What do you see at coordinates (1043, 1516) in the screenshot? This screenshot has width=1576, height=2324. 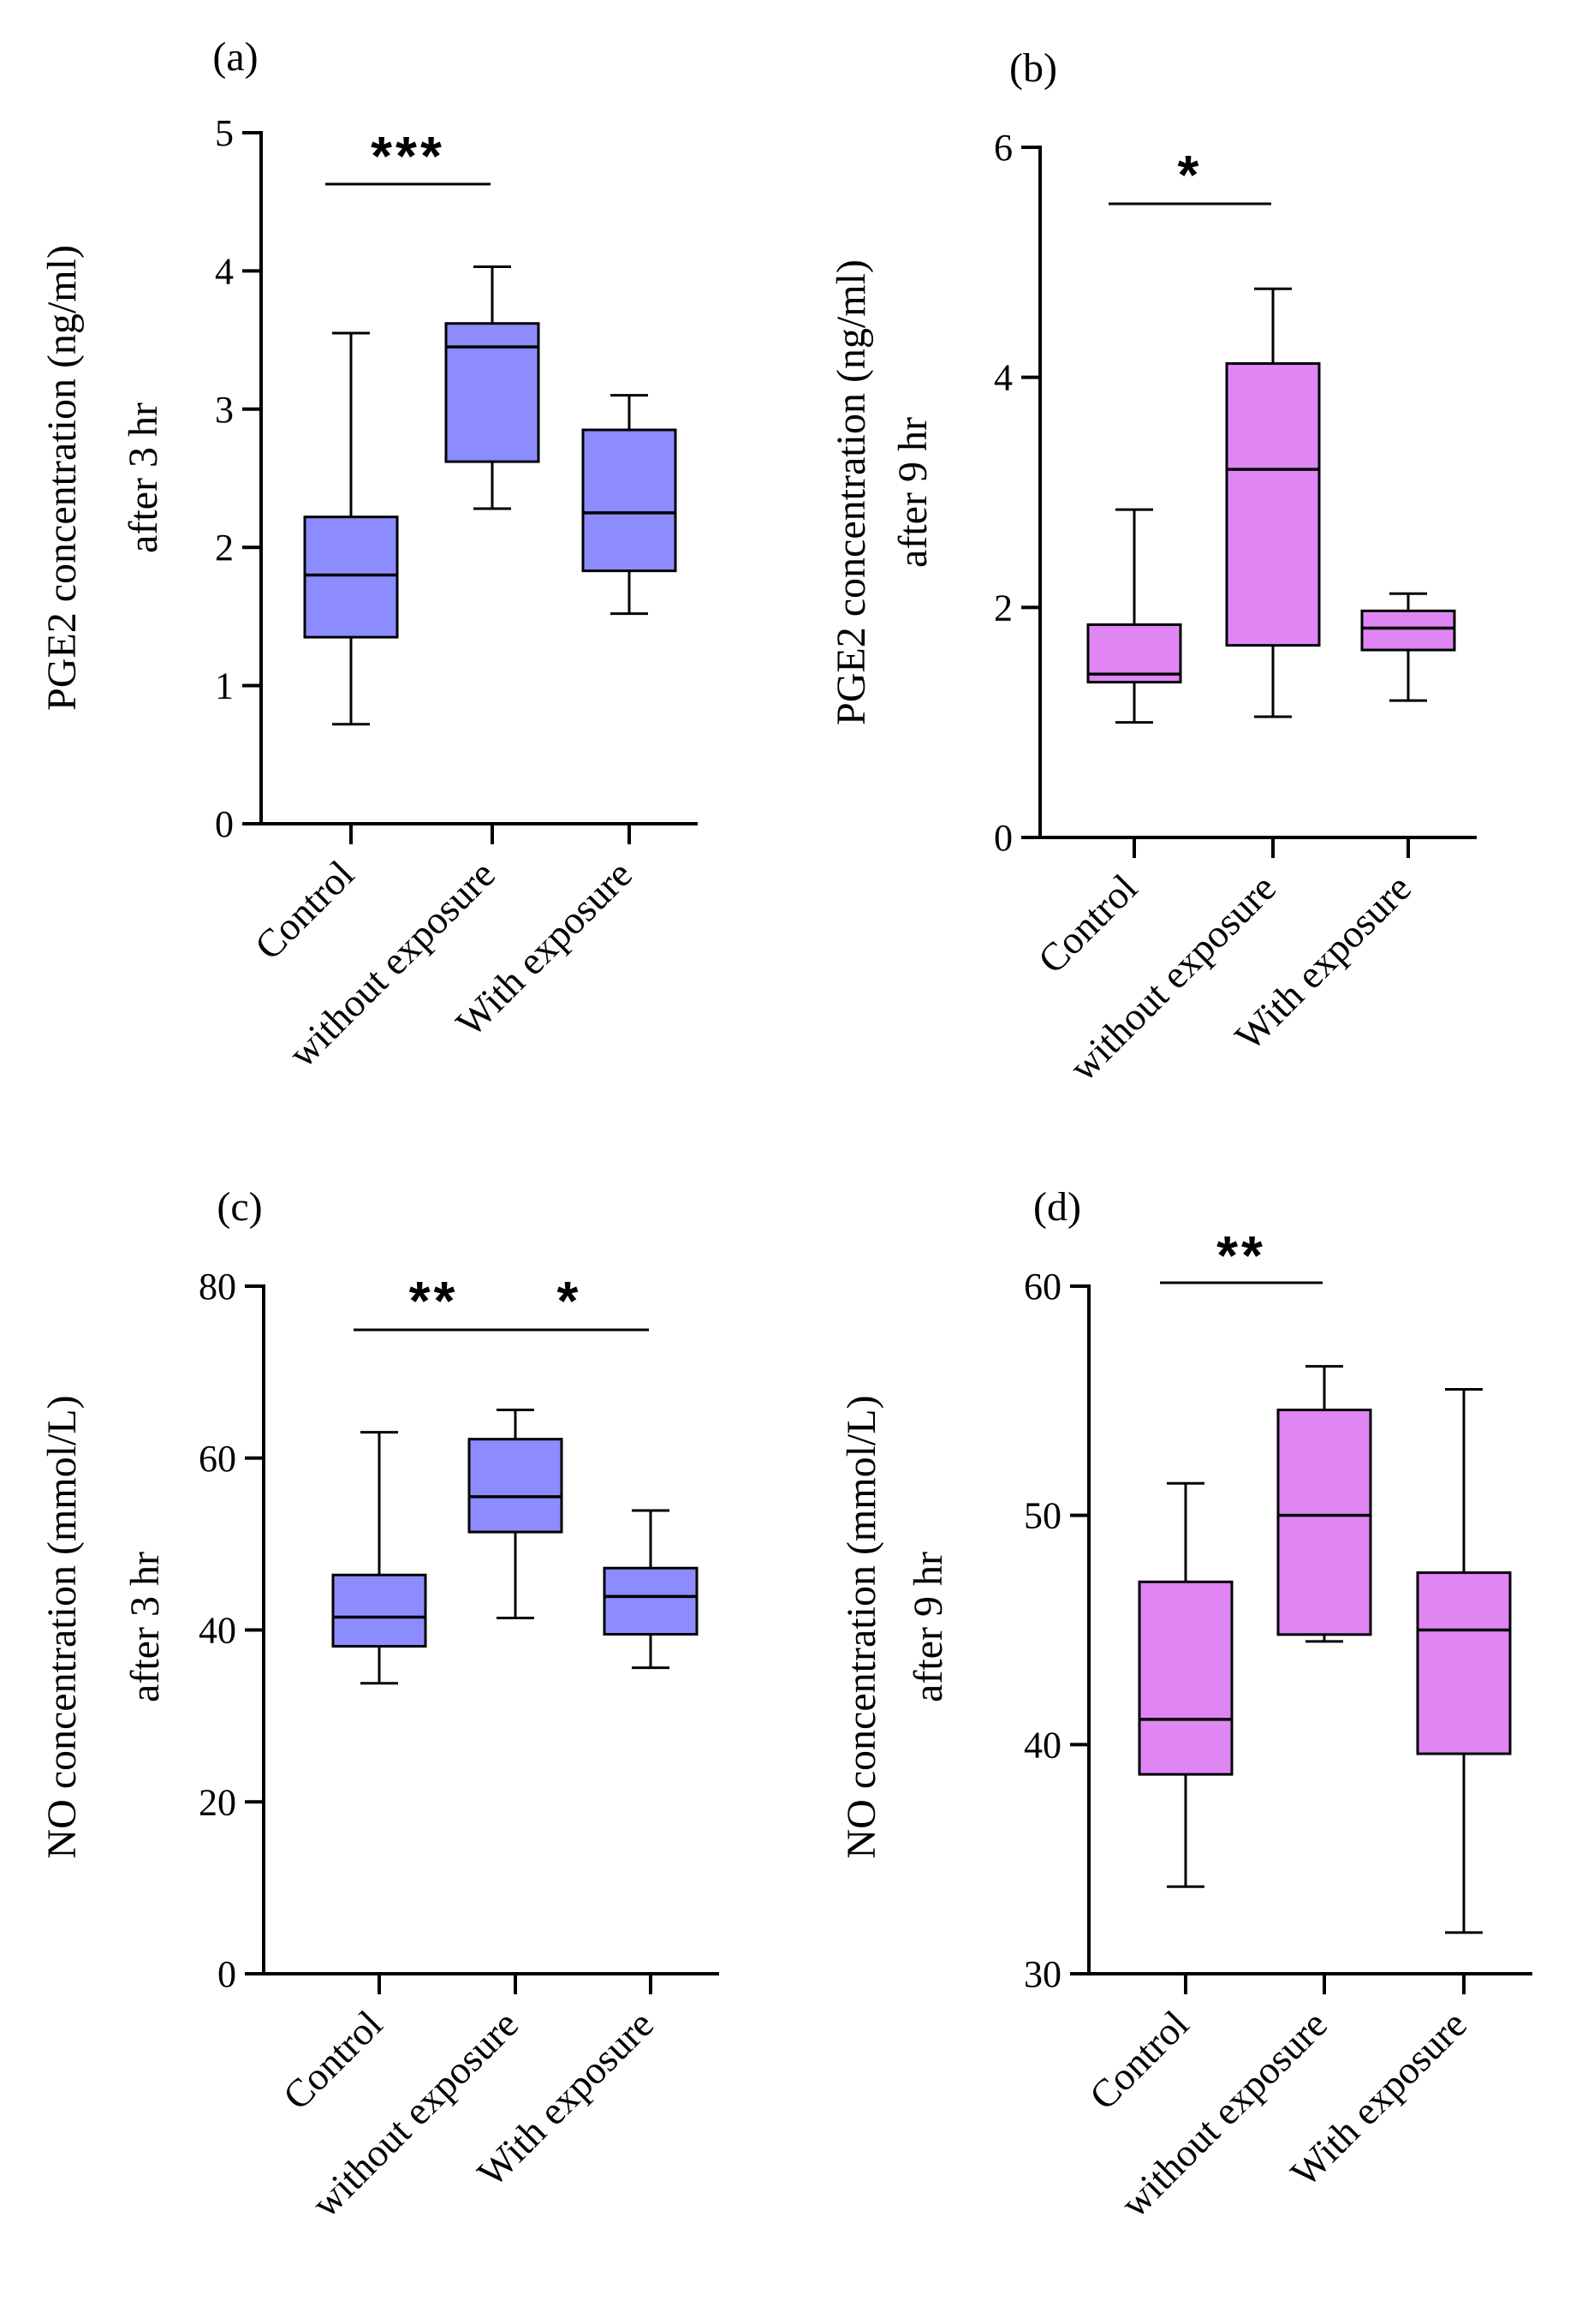 I see `y-tick-label: 50` at bounding box center [1043, 1516].